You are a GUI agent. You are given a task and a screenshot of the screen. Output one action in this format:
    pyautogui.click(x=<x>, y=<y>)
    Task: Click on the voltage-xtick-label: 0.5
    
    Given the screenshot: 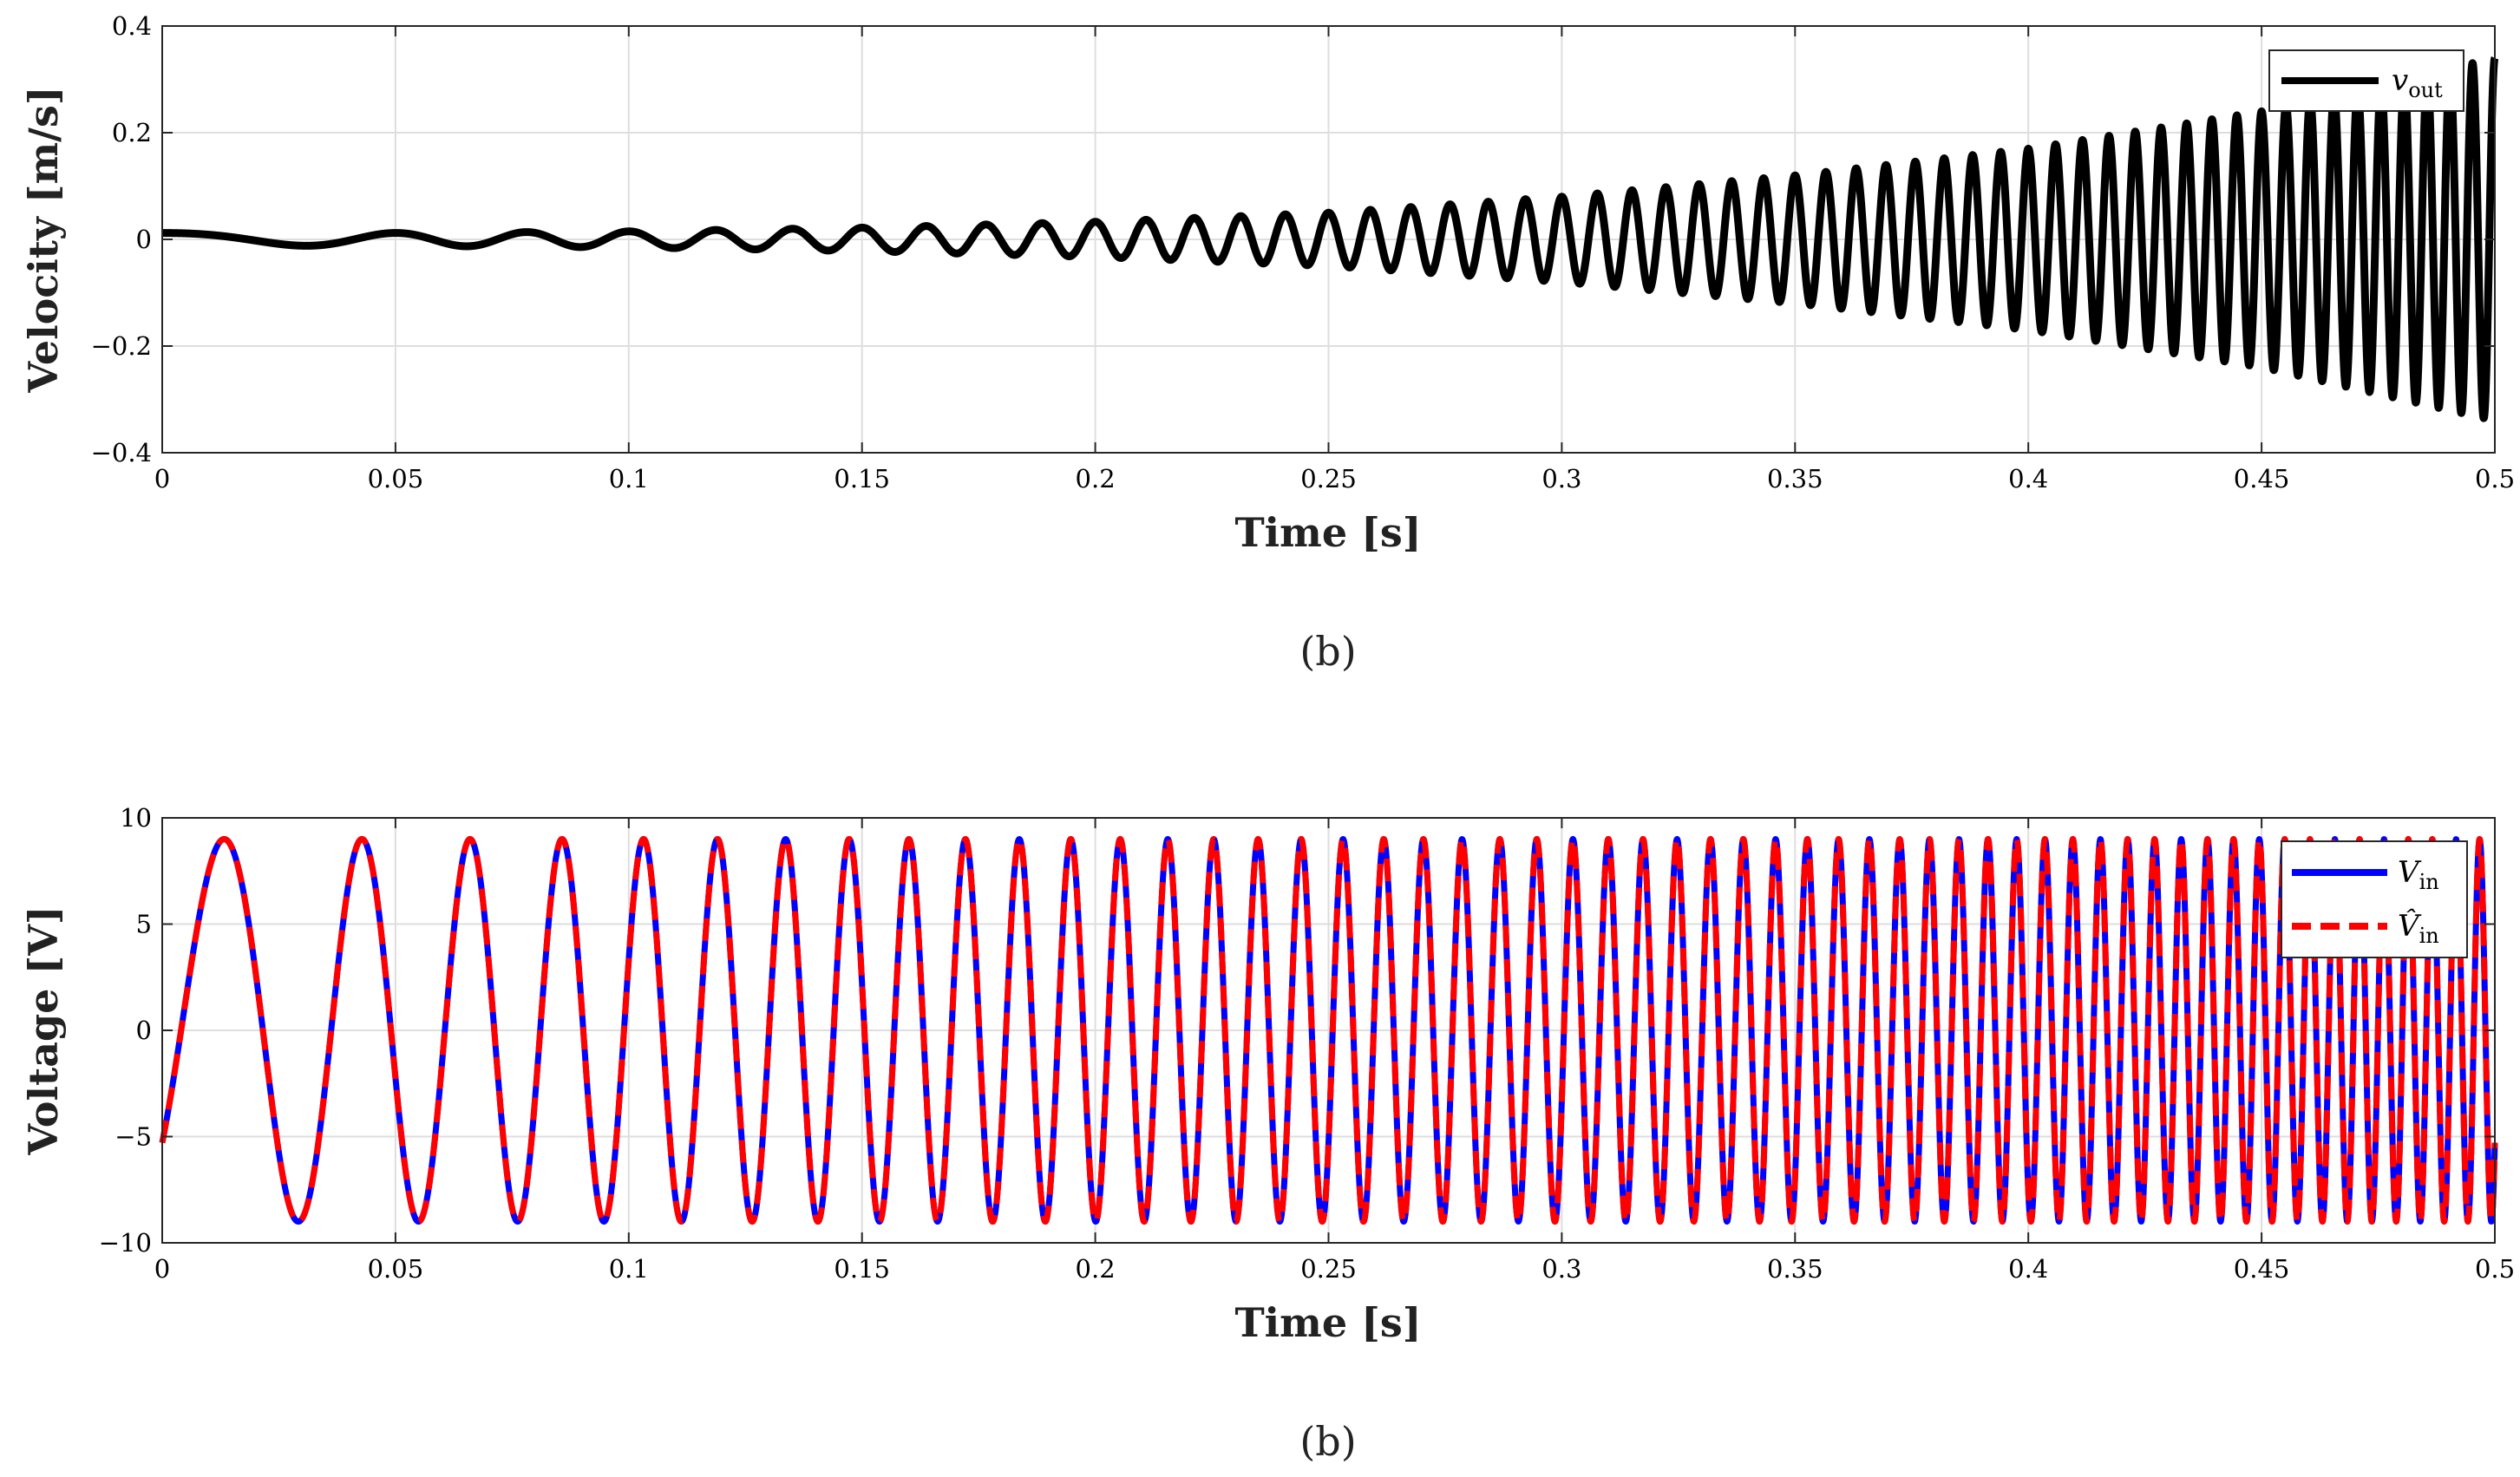 What is the action you would take?
    pyautogui.click(x=2495, y=1269)
    